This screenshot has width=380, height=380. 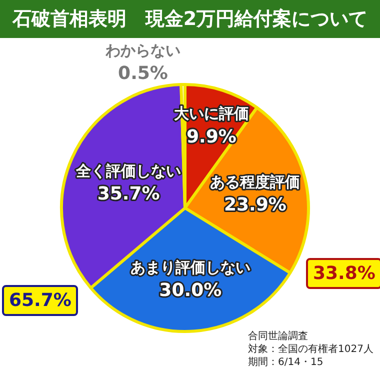 I want to click on text: 対象：全国の有権者1027人, so click(x=311, y=349).